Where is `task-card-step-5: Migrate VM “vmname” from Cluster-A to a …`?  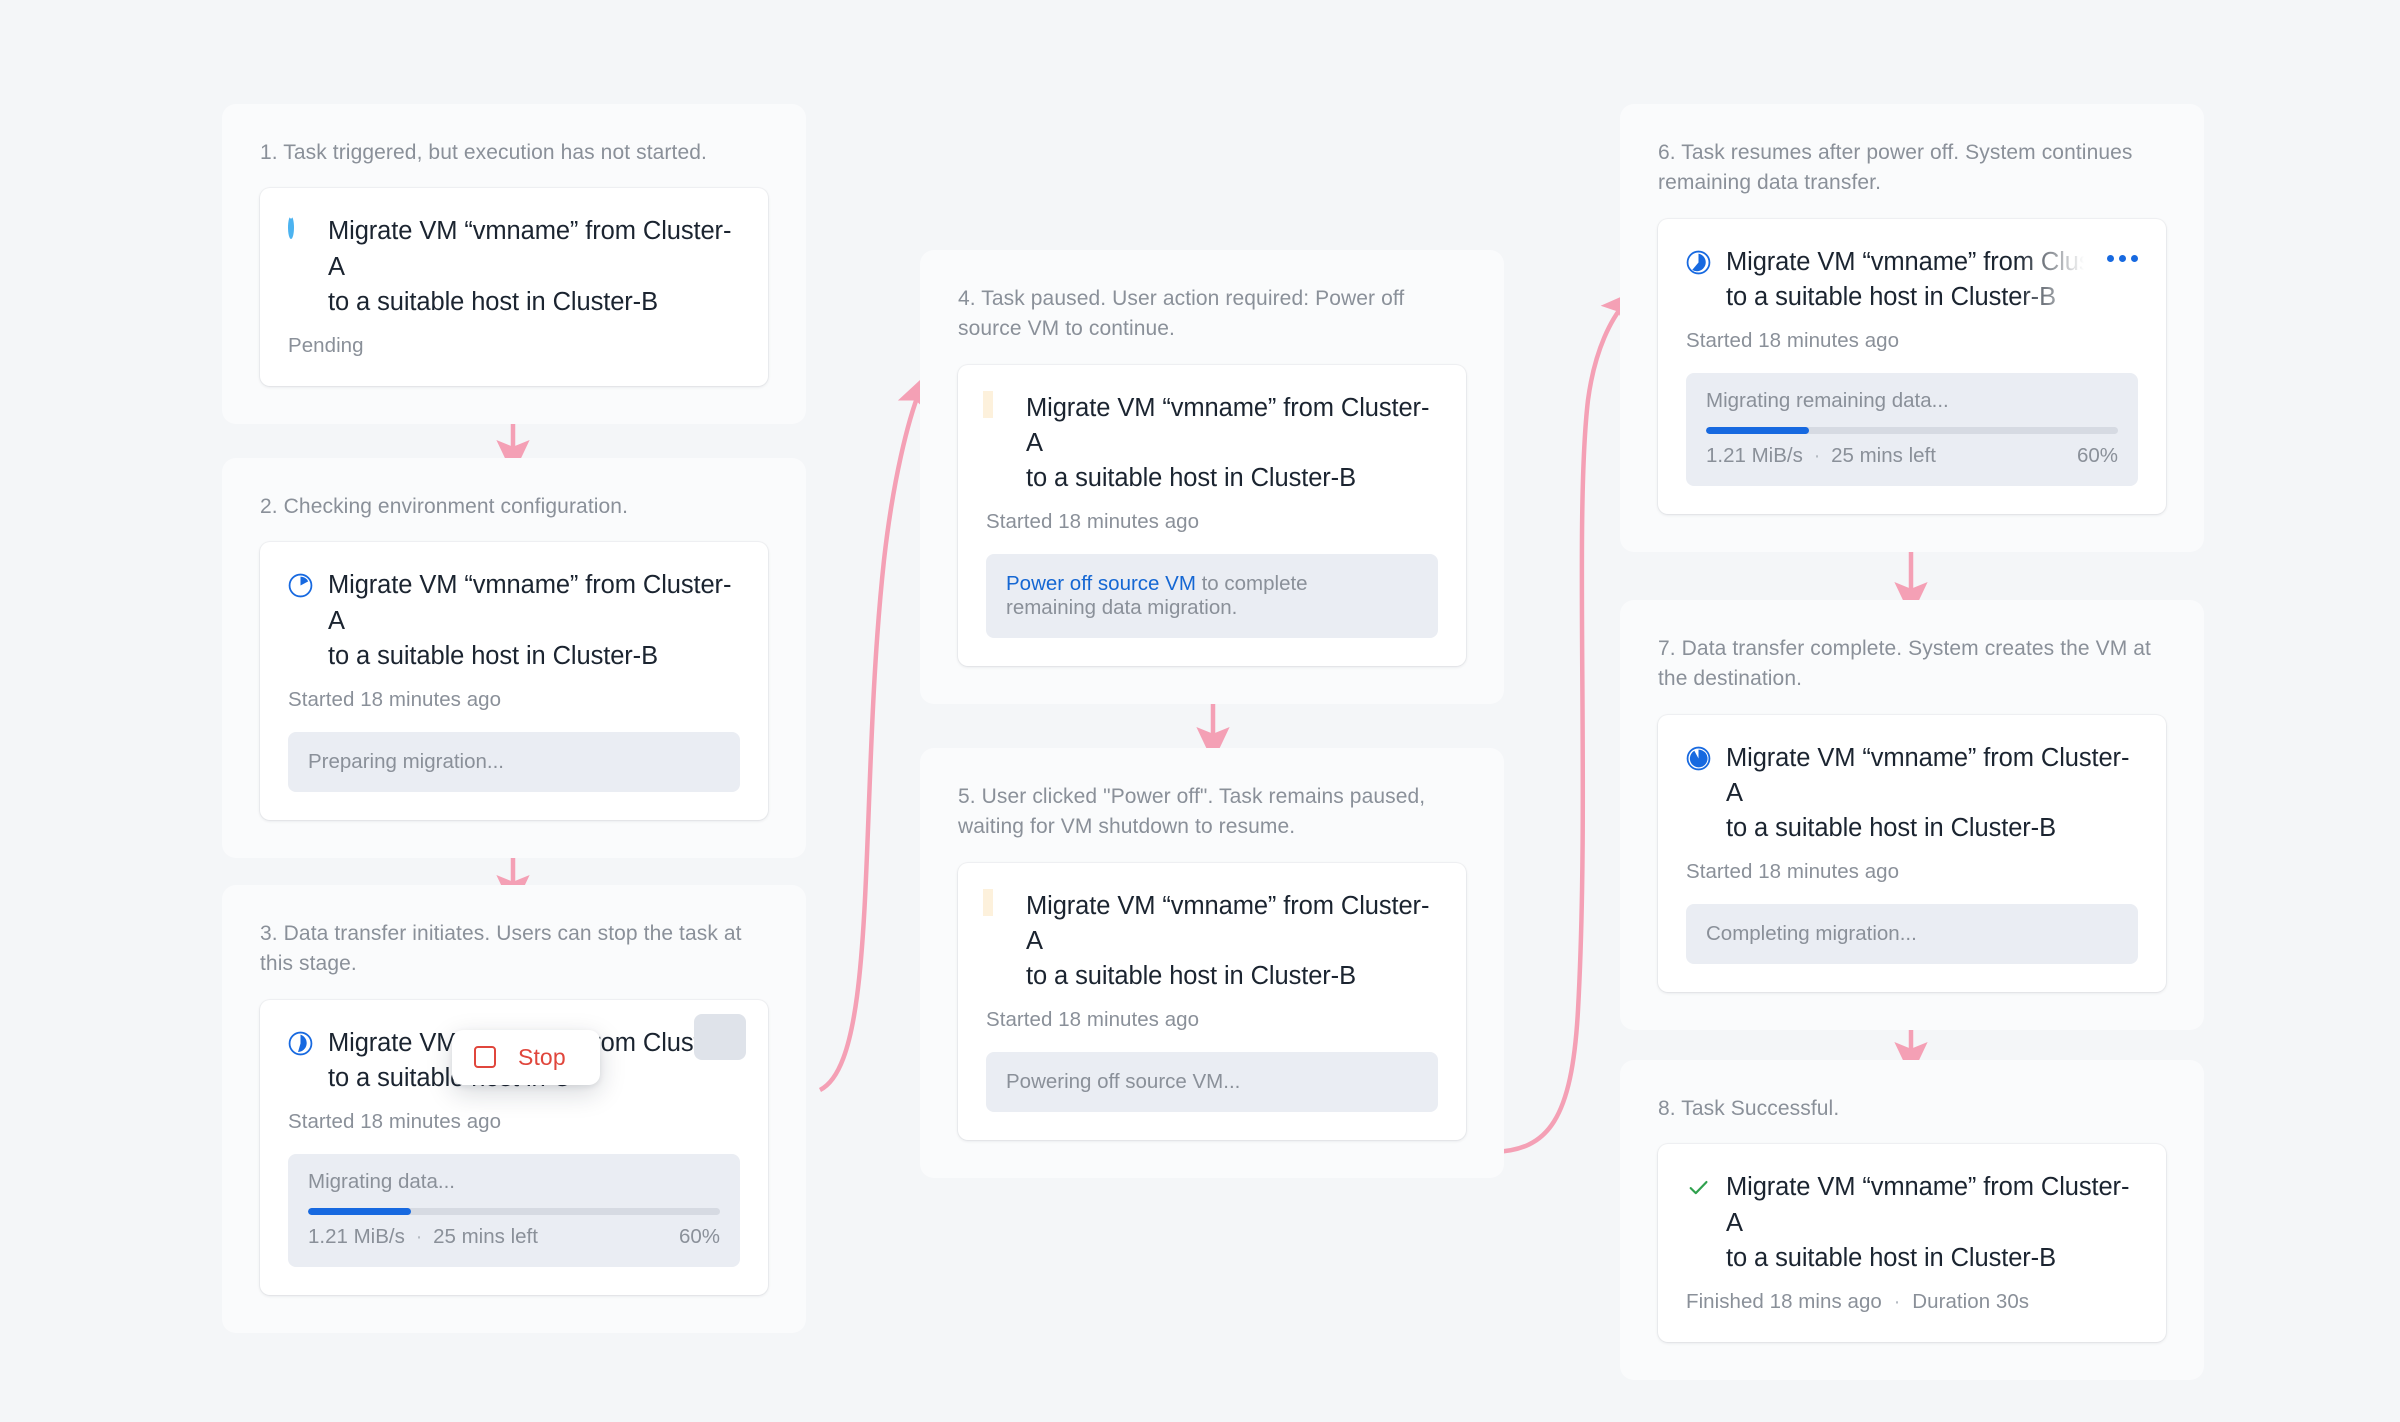 task-card-step-5: Migrate VM “vmname” from Cluster-A to a … is located at coordinates (1212, 1001).